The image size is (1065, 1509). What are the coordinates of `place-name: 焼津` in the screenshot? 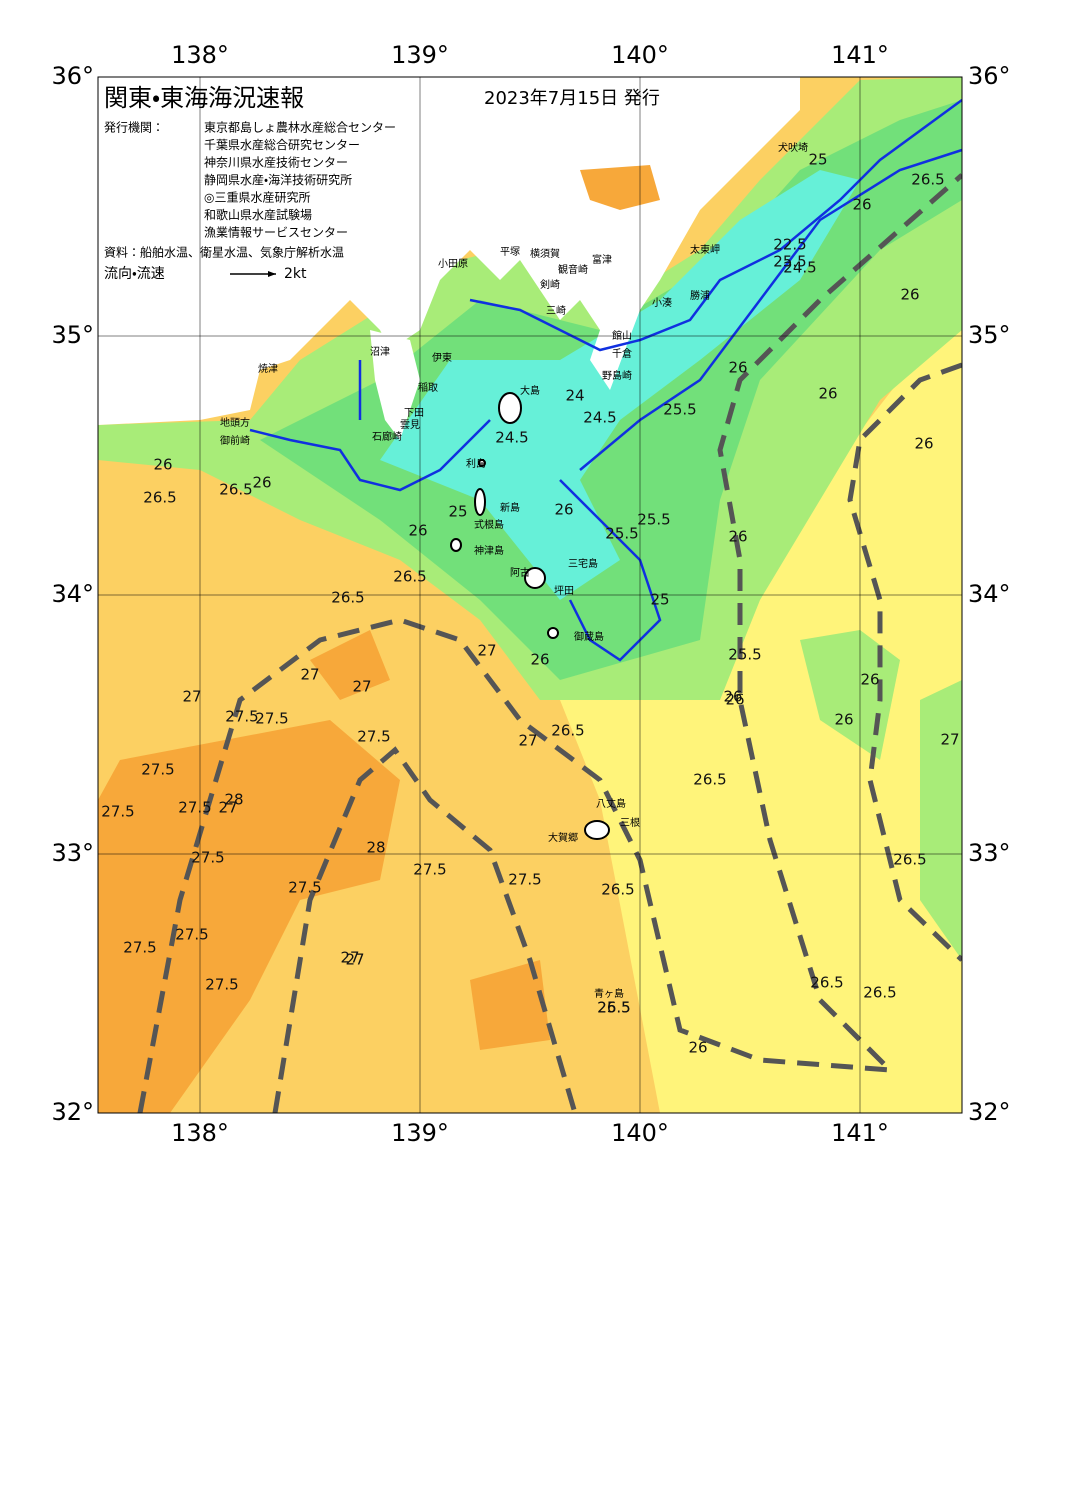 It's located at (268, 369).